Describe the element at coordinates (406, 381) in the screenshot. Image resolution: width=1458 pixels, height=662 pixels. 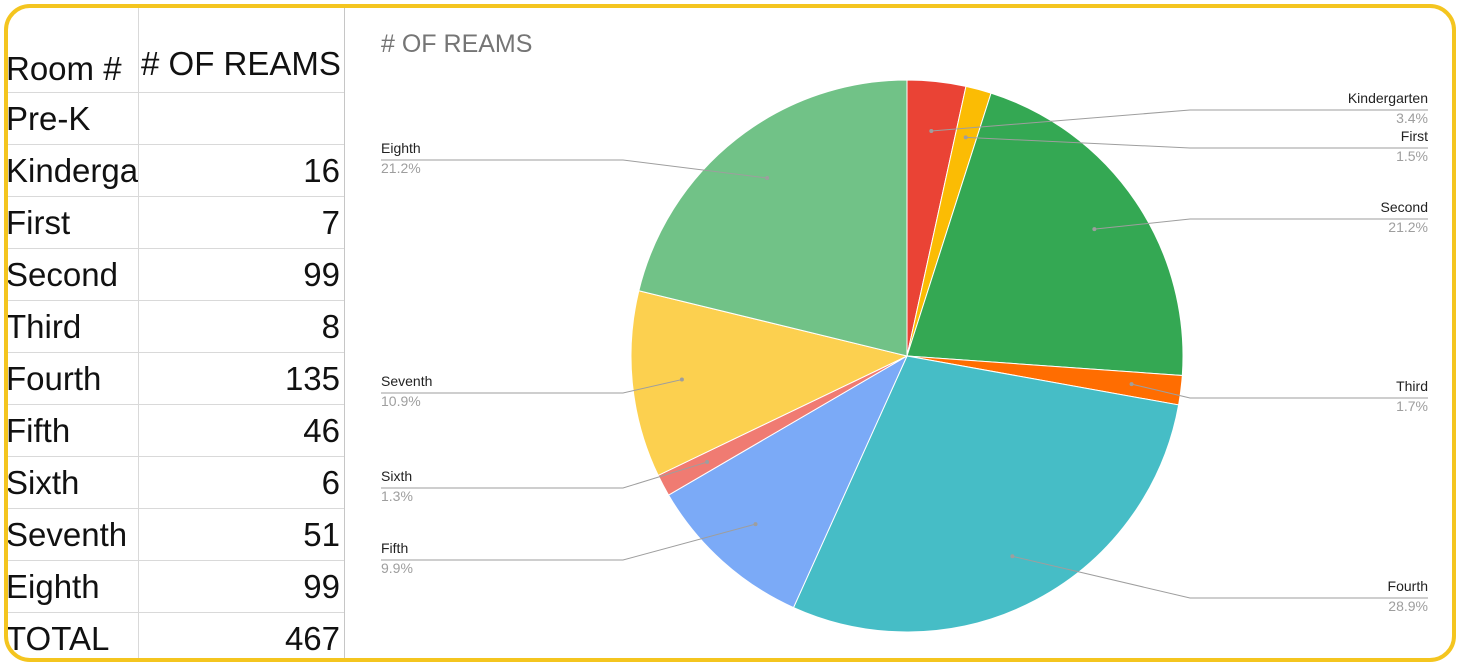
I see `slice-label: Seventh` at that location.